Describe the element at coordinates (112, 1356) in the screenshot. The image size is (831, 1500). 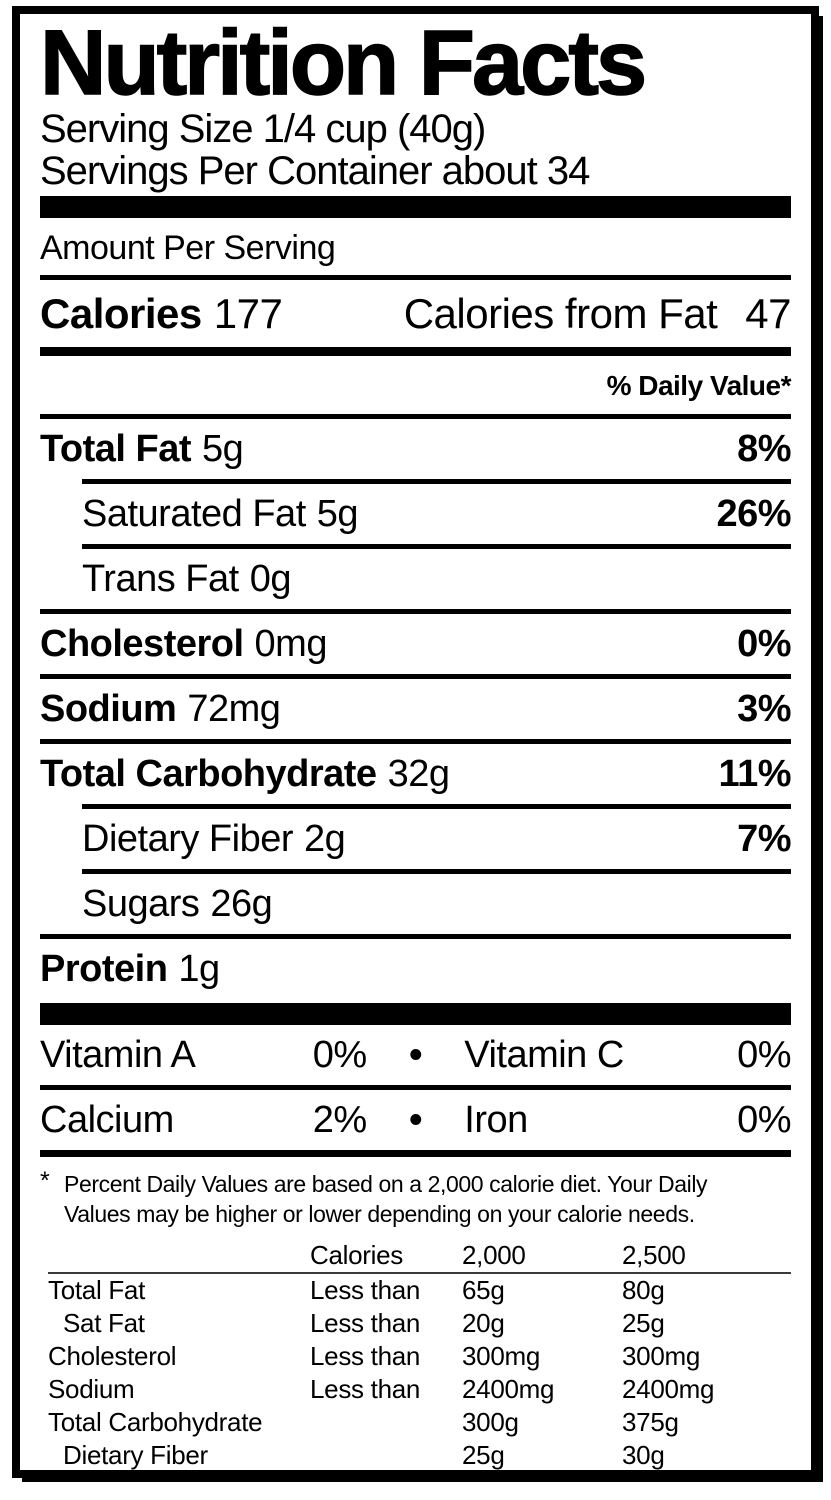
I see `dv-table-nutrient: Cholesterol` at that location.